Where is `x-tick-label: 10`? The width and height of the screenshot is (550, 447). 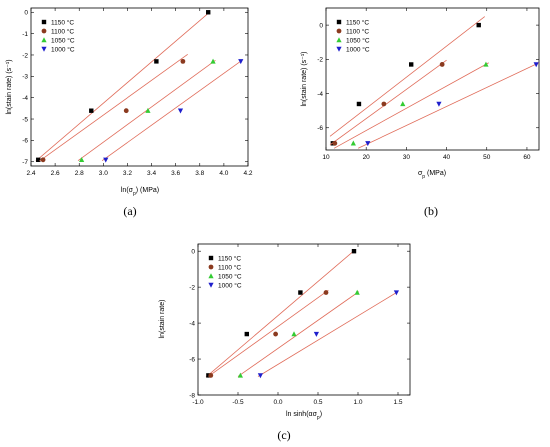
x-tick-label: 10 is located at coordinates (326, 157).